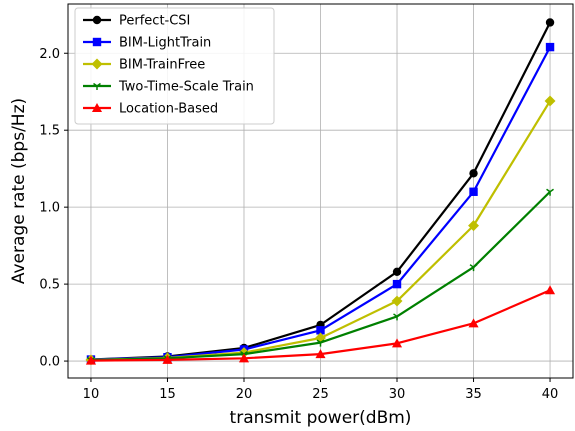 The height and width of the screenshot is (431, 575). I want to click on x-tick-label: 10, so click(91, 394).